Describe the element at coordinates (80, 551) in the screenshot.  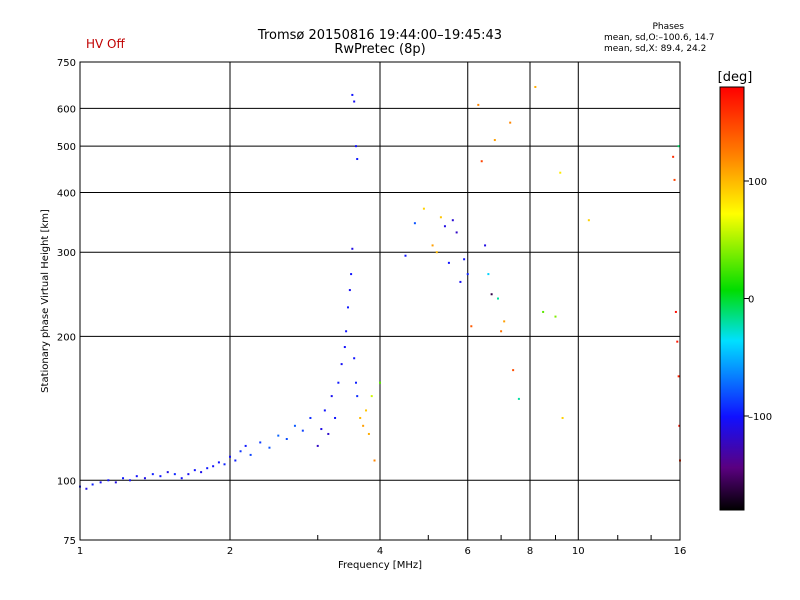
I see `x-tick-label: 1` at that location.